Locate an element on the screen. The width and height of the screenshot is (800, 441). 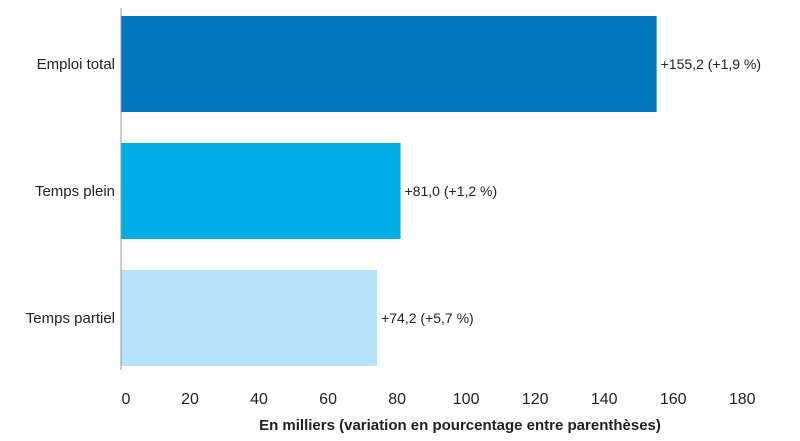
data-label: +155,2 (+1,9 %) is located at coordinates (711, 64).